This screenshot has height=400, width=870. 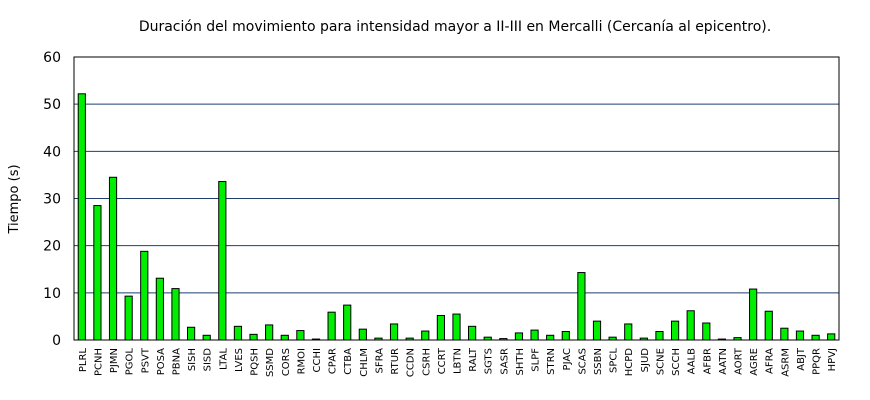 I want to click on x-tick-label: HPVJ, so click(x=832, y=359).